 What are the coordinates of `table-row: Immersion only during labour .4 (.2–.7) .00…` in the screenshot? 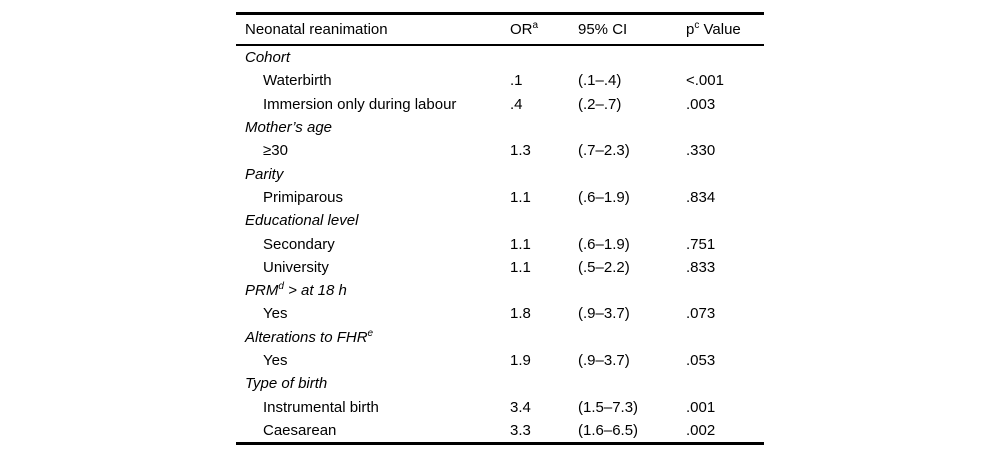 It's located at (500, 104).